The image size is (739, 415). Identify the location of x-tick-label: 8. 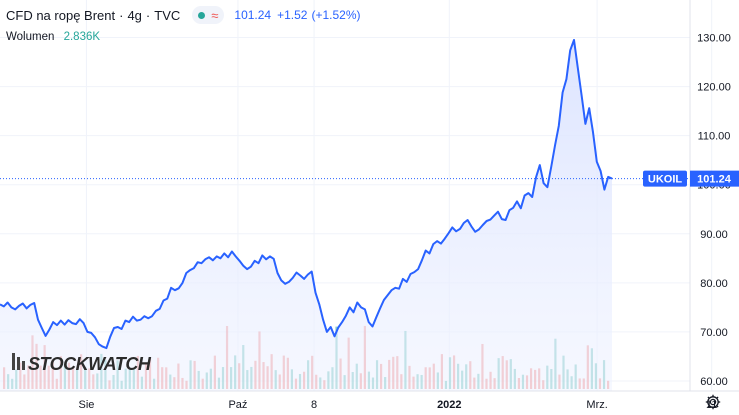
(314, 405).